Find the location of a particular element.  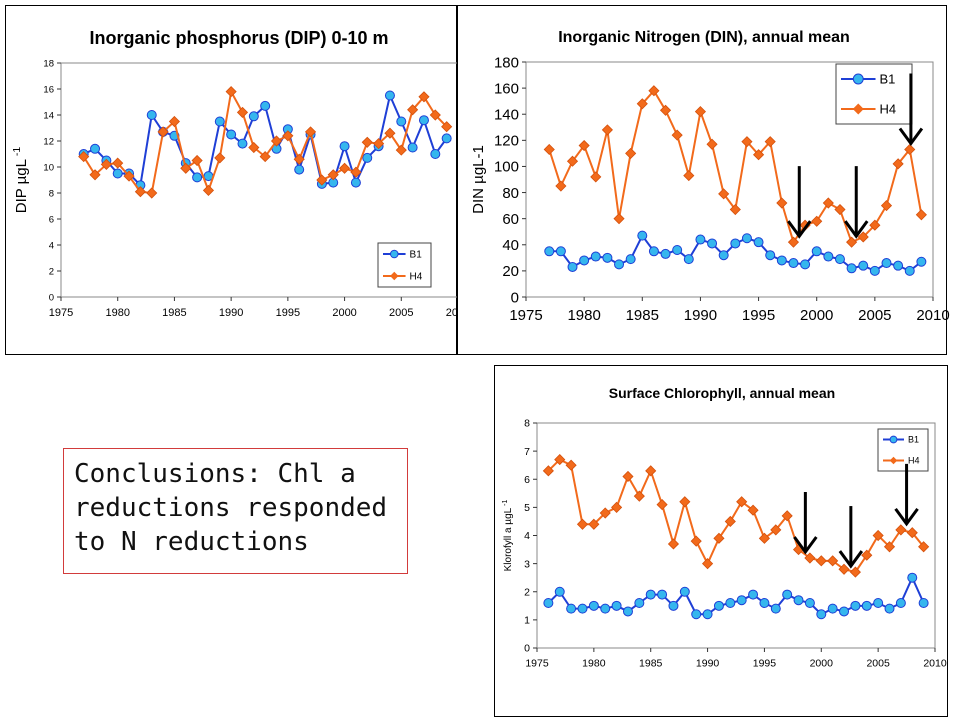

y-axis-label: DIN µgL-1 is located at coordinates (478, 179).